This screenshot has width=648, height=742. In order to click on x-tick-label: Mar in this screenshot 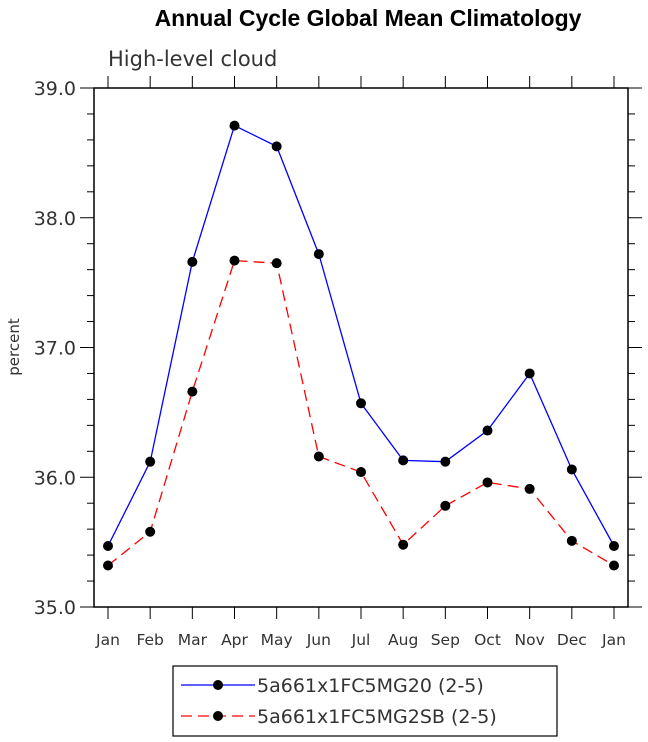, I will do `click(193, 640)`.